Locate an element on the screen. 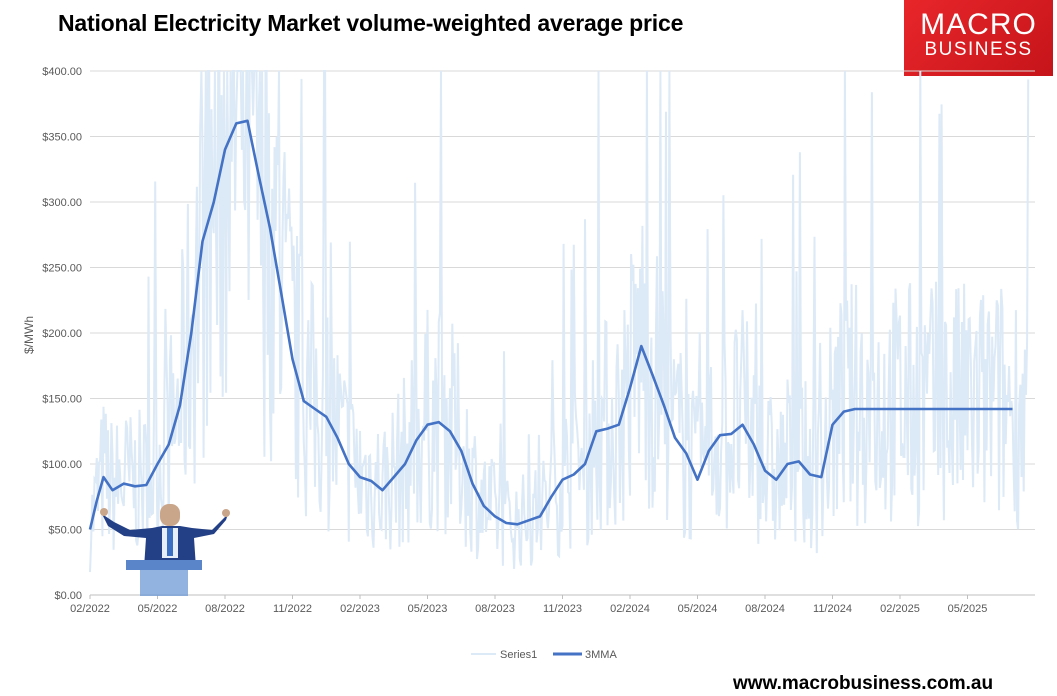  x-tick-label: 05/2023 is located at coordinates (428, 609).